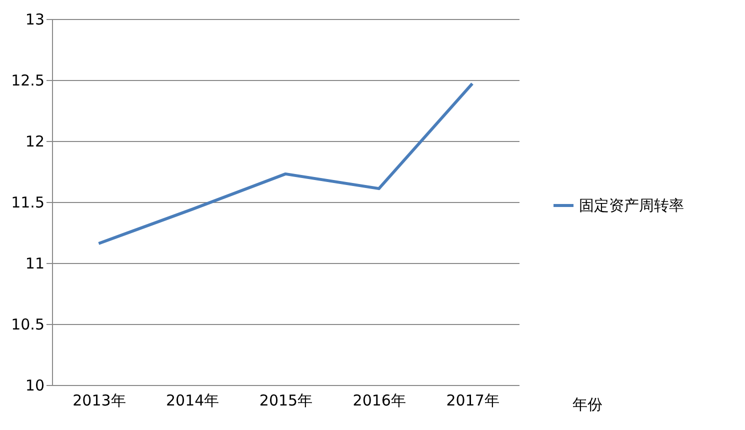  Describe the element at coordinates (27, 325) in the screenshot. I see `y-tick-label: 10.5` at that location.